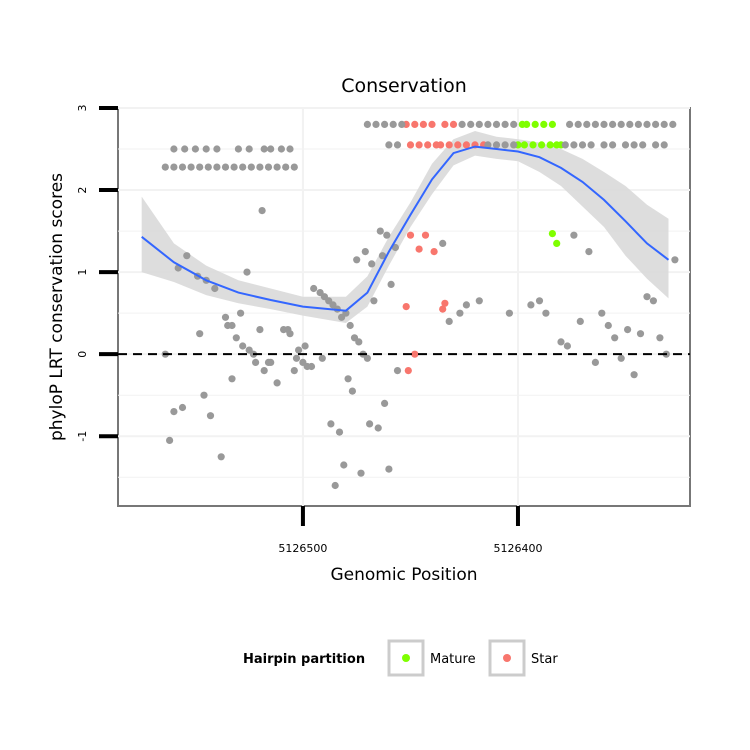 The width and height of the screenshot is (750, 750). Describe the element at coordinates (544, 659) in the screenshot. I see `legend-label-star: Star` at that location.